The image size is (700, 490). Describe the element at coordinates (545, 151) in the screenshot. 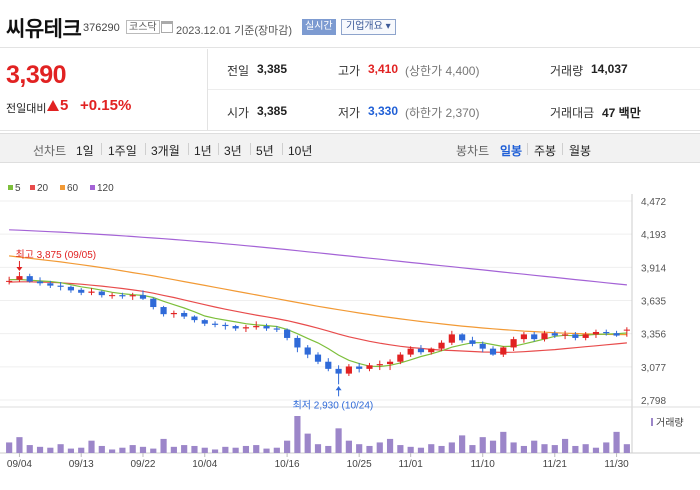

I see `candle-weekly: 주봉` at that location.